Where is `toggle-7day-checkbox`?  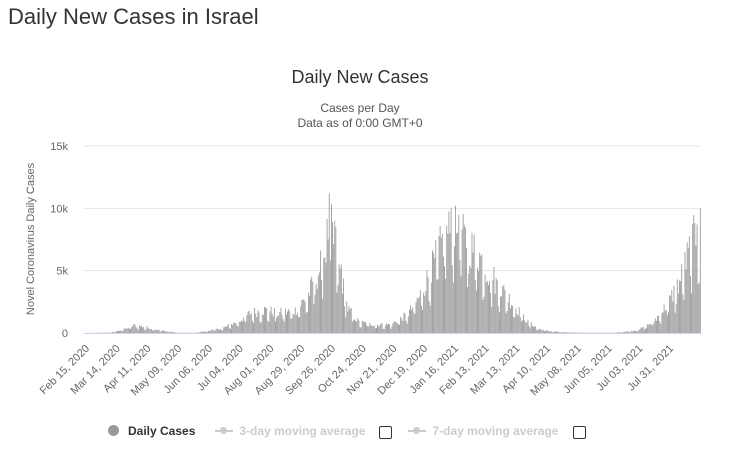 toggle-7day-checkbox is located at coordinates (579, 432).